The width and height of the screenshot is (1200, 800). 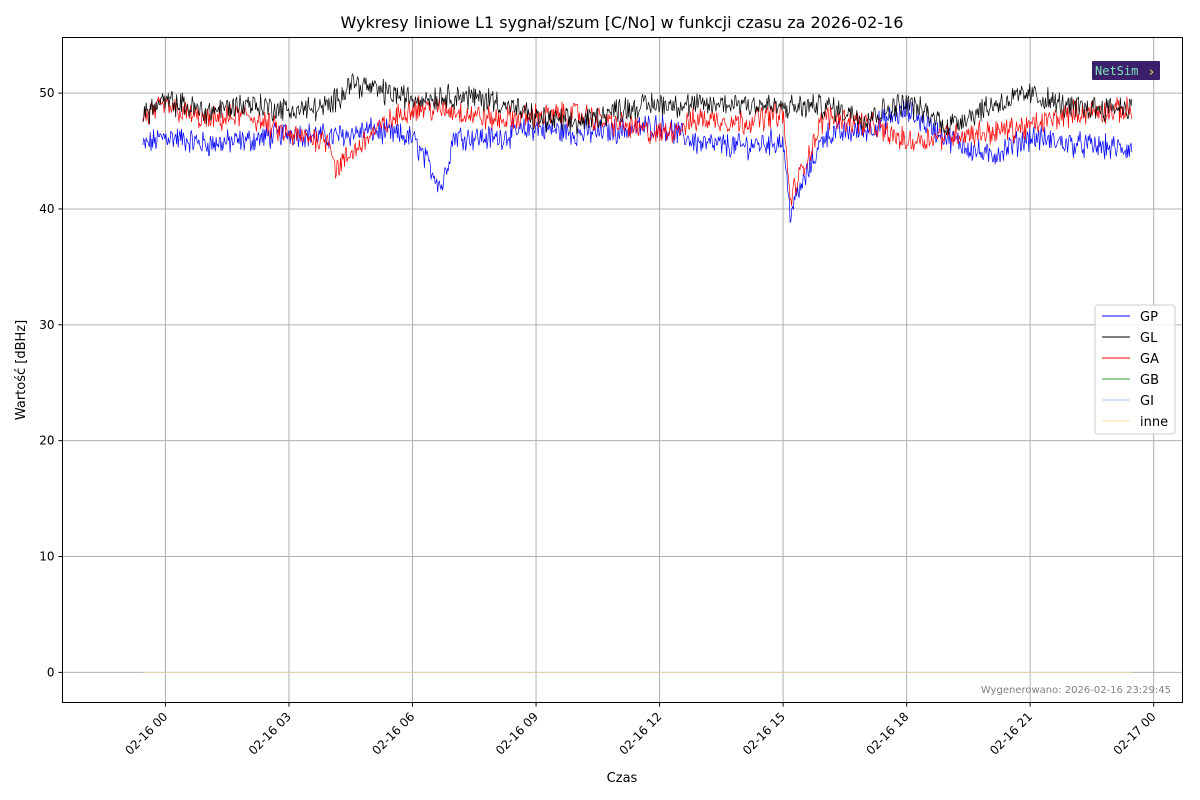 I want to click on logo-text: NetSim, so click(x=1116, y=71).